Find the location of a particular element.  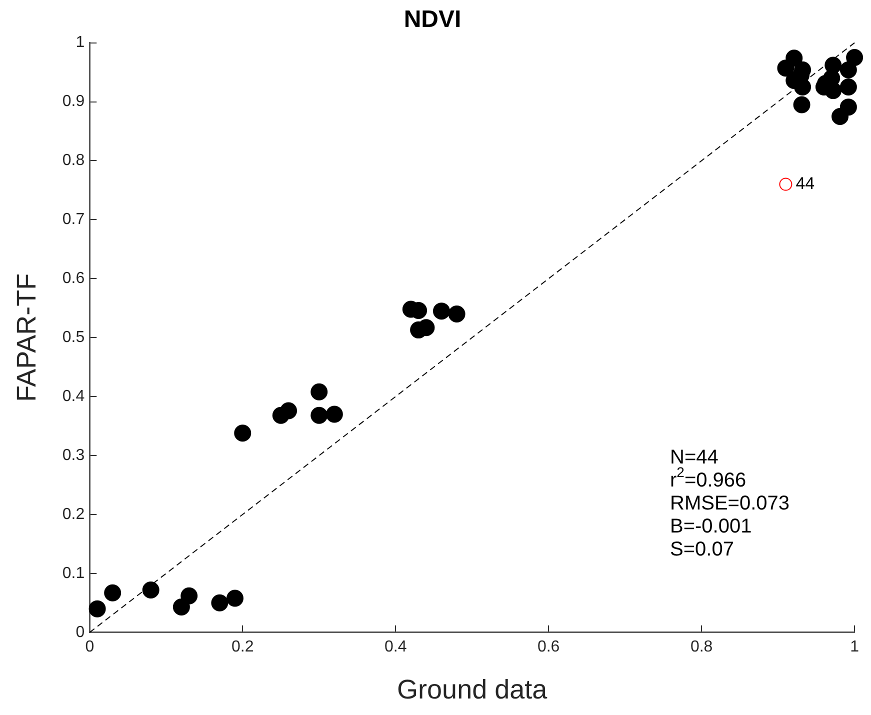

y-tick-label: 0.3 is located at coordinates (73, 455).